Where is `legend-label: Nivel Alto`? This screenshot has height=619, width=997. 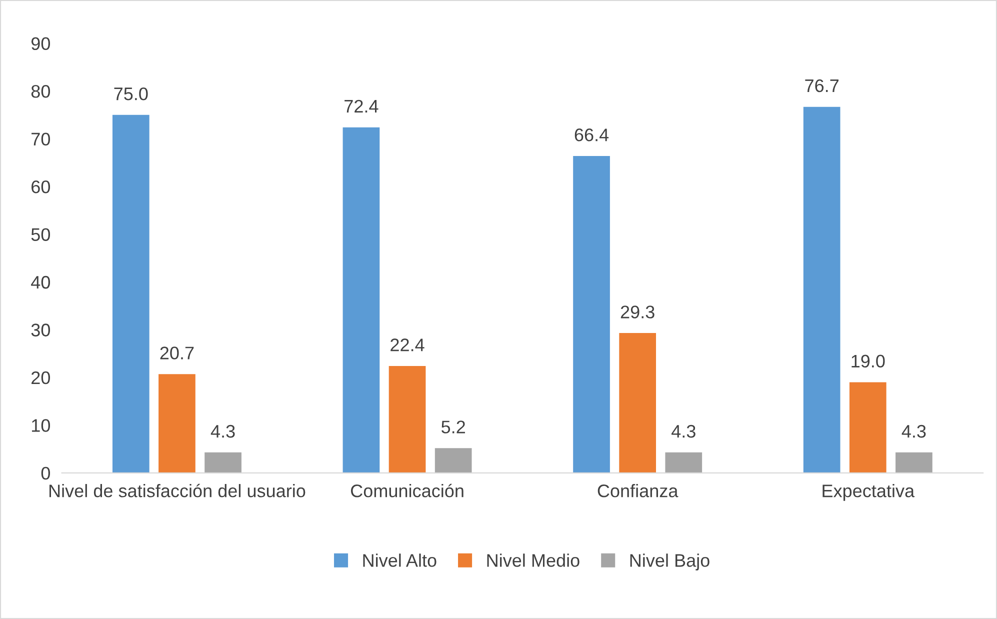
legend-label: Nivel Alto is located at coordinates (399, 560).